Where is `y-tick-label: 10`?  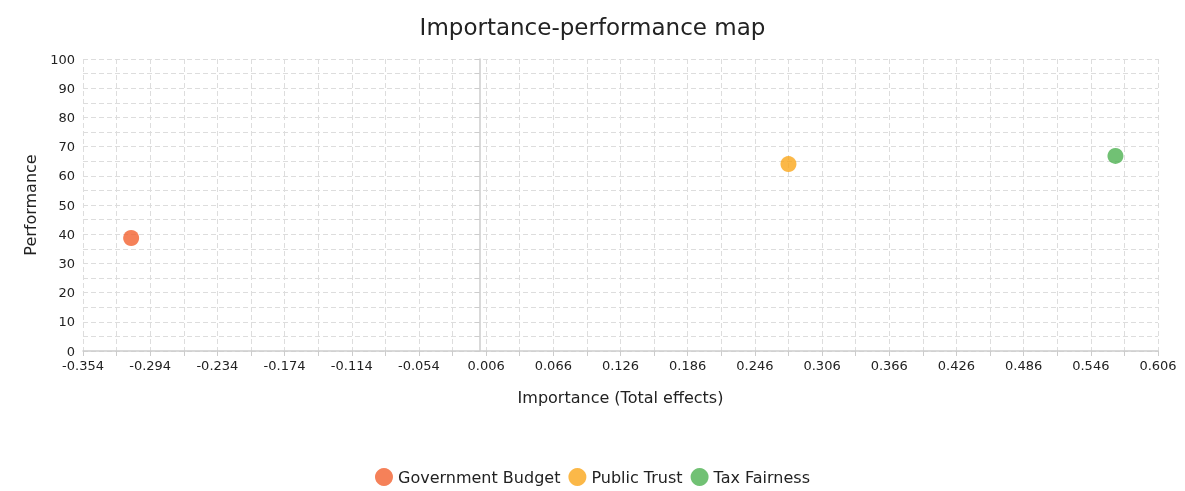 y-tick-label: 10 is located at coordinates (66, 322).